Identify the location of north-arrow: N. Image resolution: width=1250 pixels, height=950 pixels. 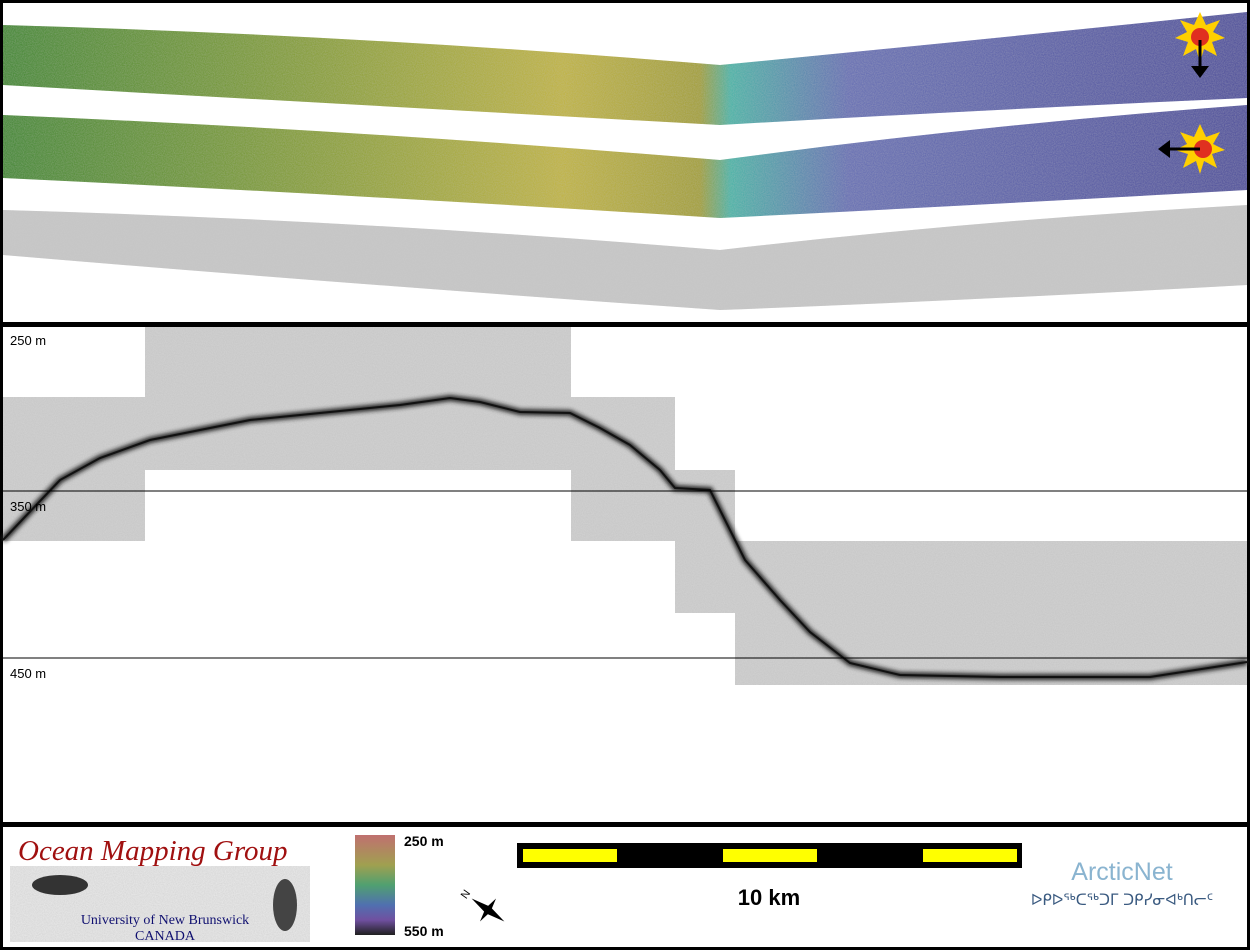
(482, 905).